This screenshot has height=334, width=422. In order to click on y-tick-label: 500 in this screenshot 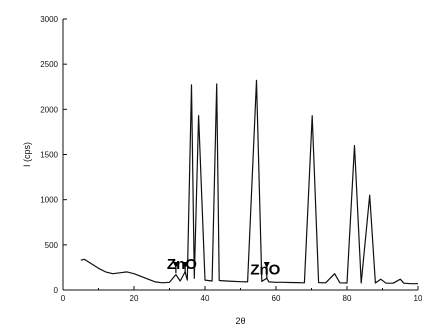, I will do `click(52, 245)`.